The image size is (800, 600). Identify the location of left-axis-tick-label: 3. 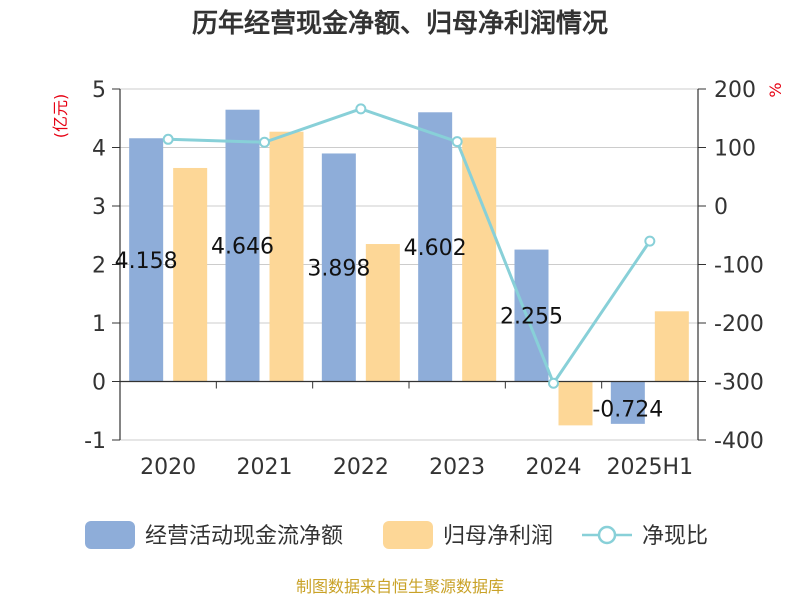
(99, 207).